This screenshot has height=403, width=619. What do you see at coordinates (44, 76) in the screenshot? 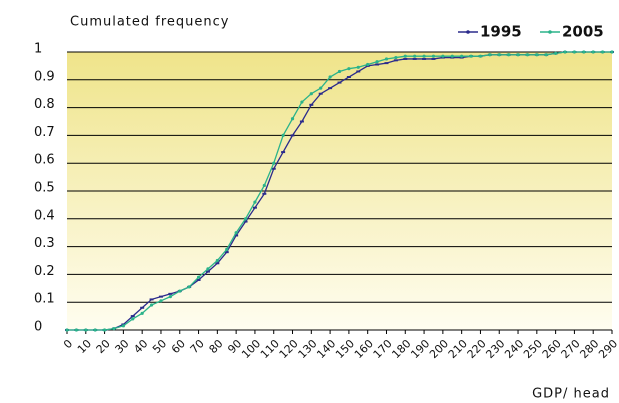
I see `y-tick-label: 0.9` at bounding box center [44, 76].